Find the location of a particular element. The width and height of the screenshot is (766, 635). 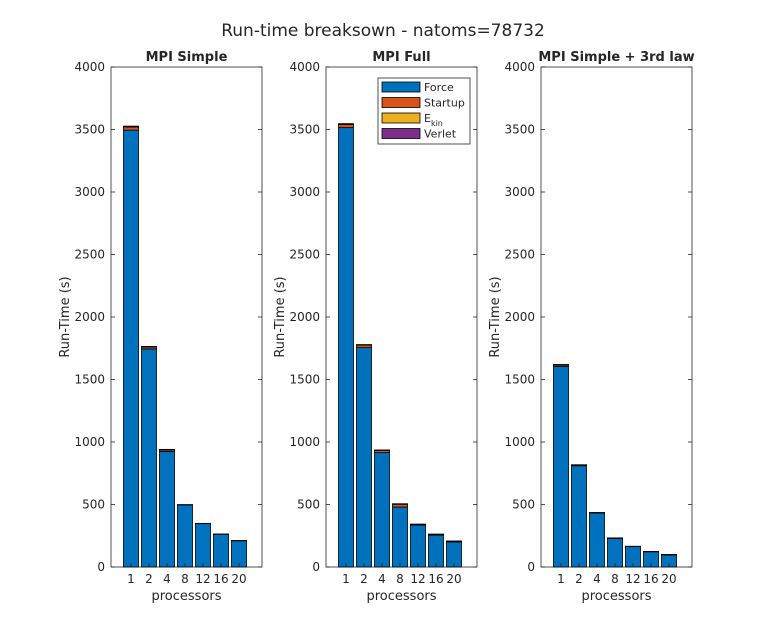

legend-label-text: Startup is located at coordinates (444, 103).